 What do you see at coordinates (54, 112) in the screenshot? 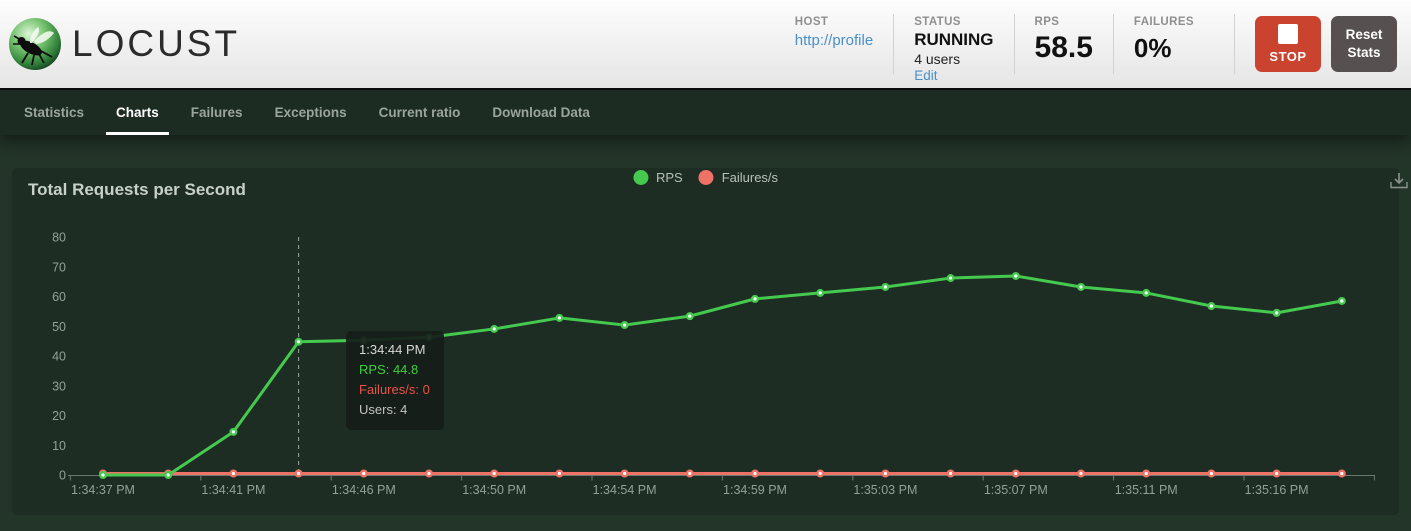
I see `nav-tab-statistics: Statistics` at bounding box center [54, 112].